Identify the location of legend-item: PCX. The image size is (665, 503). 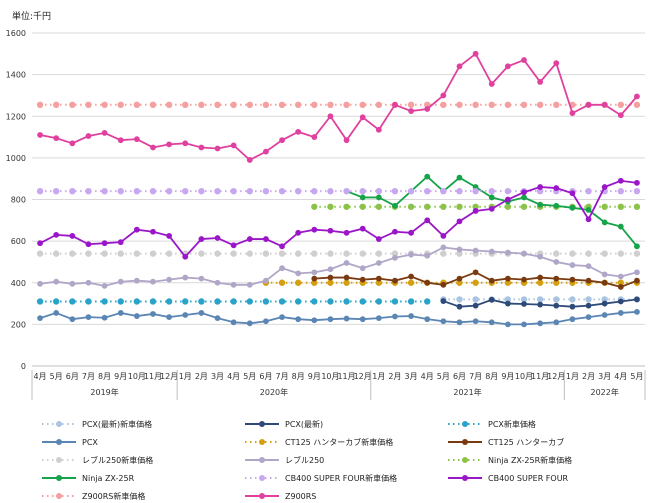
(70, 442).